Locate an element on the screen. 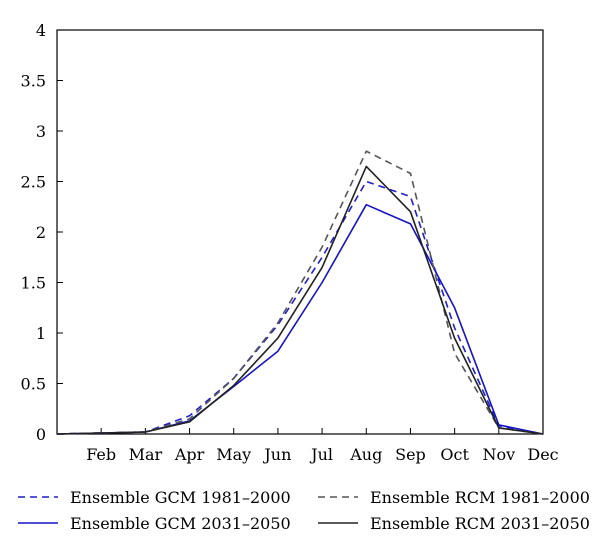 Image resolution: width=600 pixels, height=555 pixels. legend-item-gcm-2031-2050: Ensemble GCM 2031–2050 is located at coordinates (154, 523).